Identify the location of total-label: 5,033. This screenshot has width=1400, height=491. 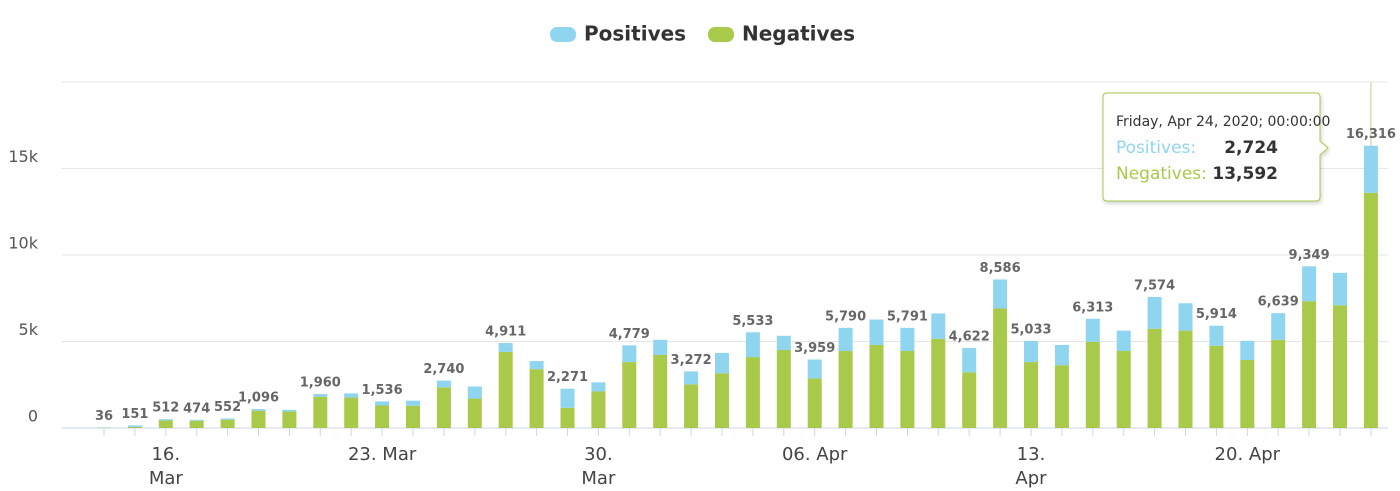
(1030, 329).